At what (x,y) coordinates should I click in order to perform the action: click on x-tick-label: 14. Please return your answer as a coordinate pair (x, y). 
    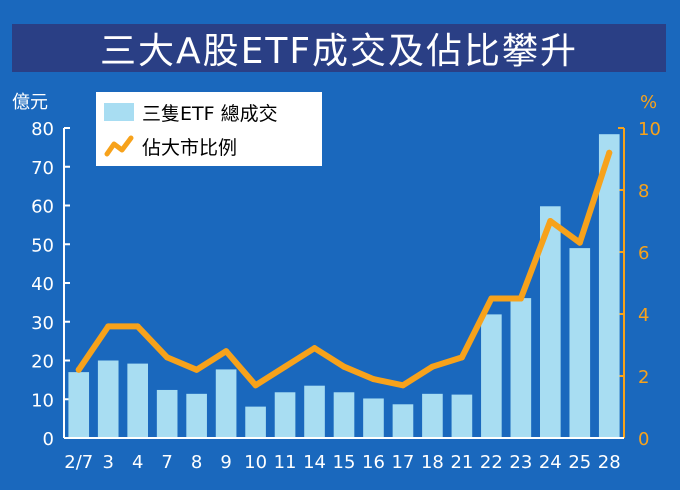
    Looking at the image, I should click on (314, 462).